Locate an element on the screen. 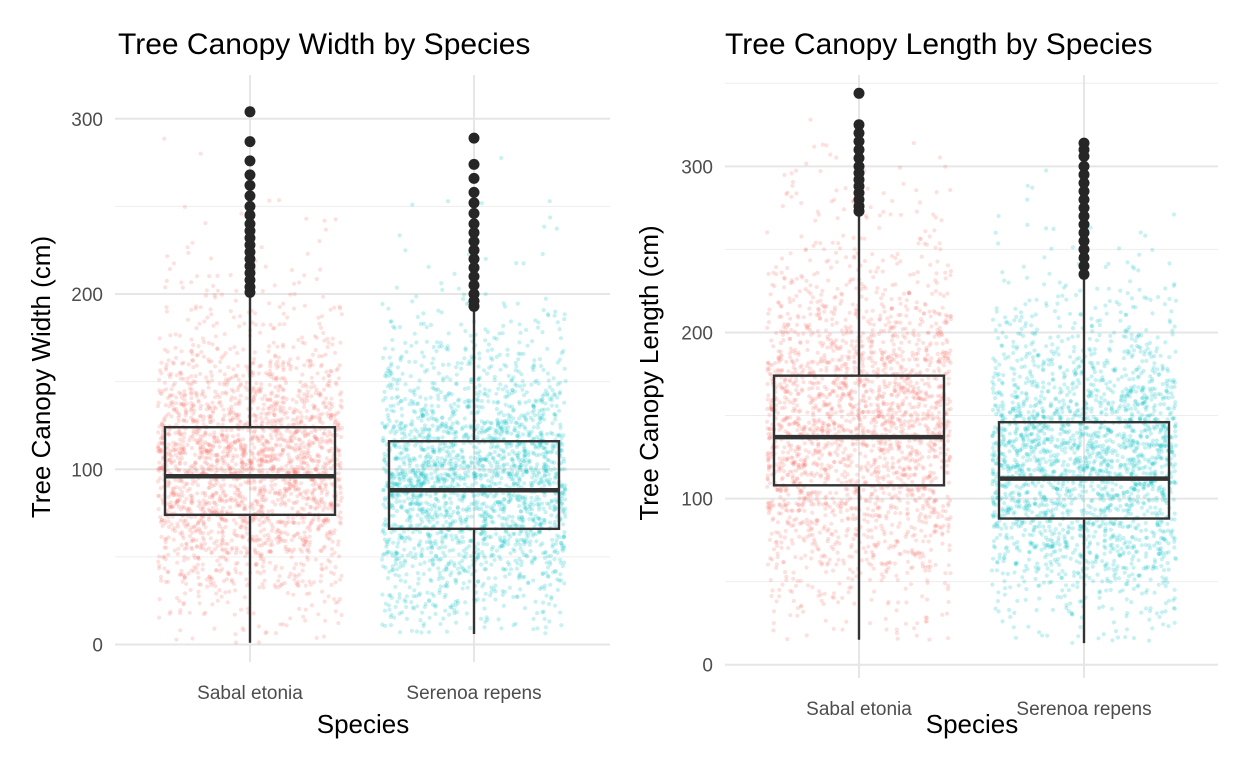 The height and width of the screenshot is (768, 1248). panel-title: Tree Canopy Width by Species is located at coordinates (324, 44).